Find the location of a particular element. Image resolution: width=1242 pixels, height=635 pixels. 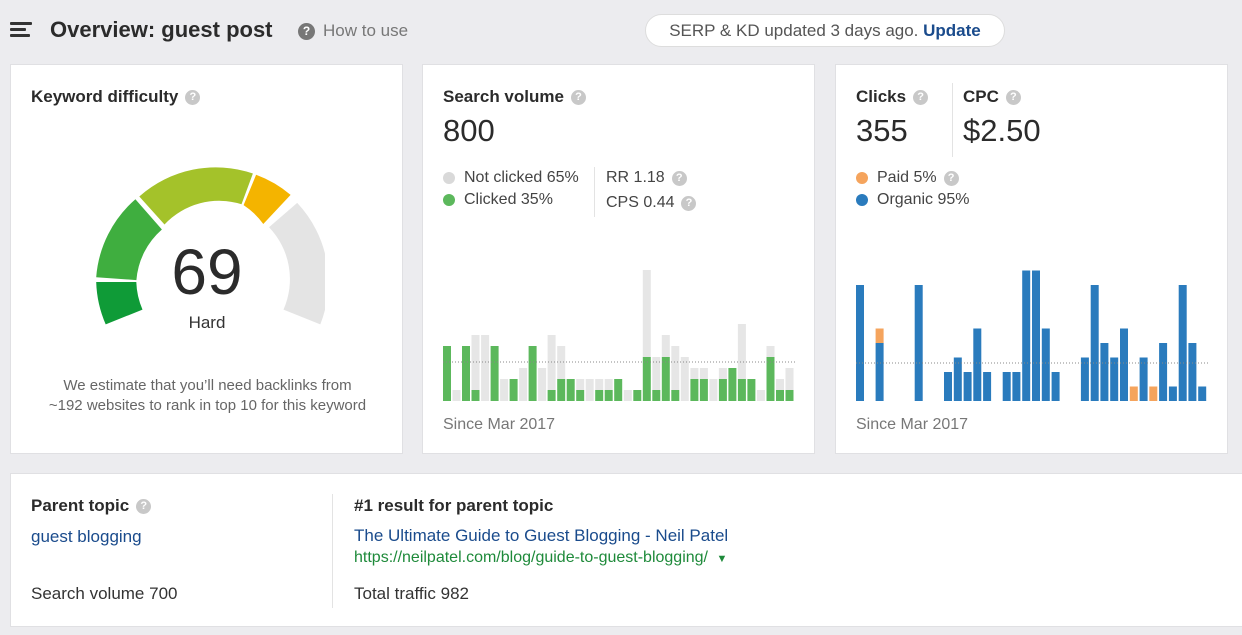

cps-help-icon: ? is located at coordinates (689, 203).